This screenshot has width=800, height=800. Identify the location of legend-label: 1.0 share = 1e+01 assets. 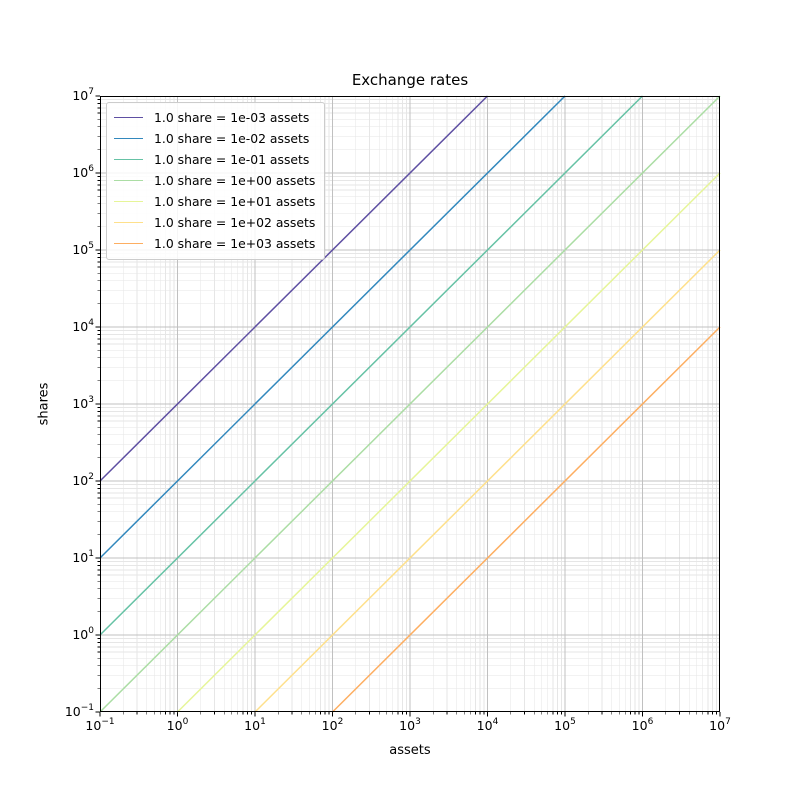
(235, 201).